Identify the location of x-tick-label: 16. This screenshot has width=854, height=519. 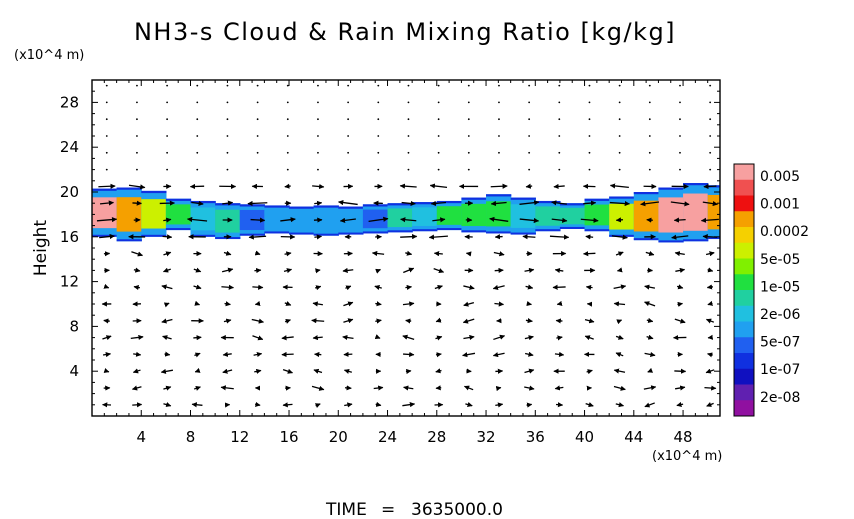
(288, 437).